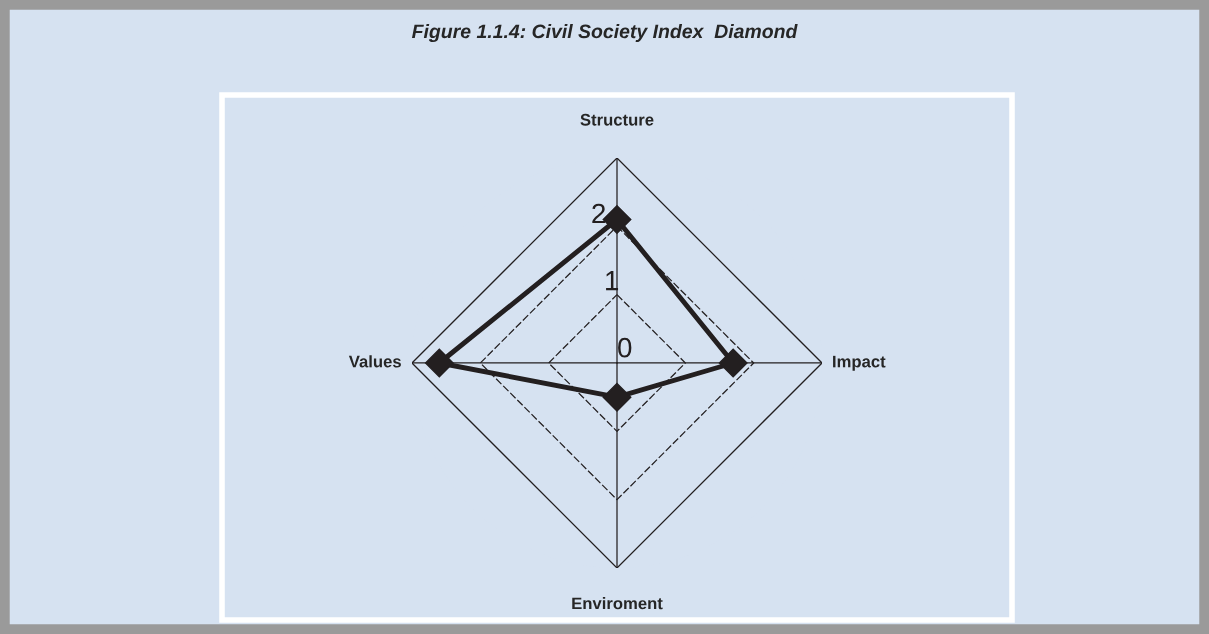 Image resolution: width=1209 pixels, height=634 pixels. What do you see at coordinates (859, 363) in the screenshot?
I see `spoke-label: Impact` at bounding box center [859, 363].